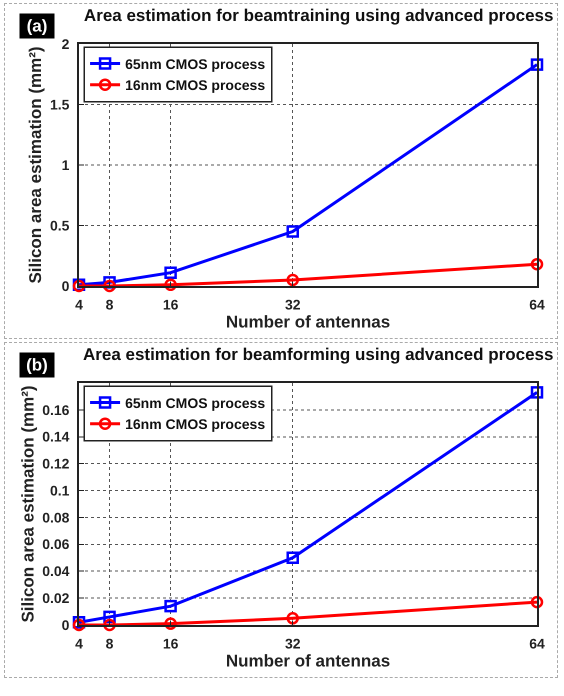  I want to click on y-tick-label: 1, so click(66, 164).